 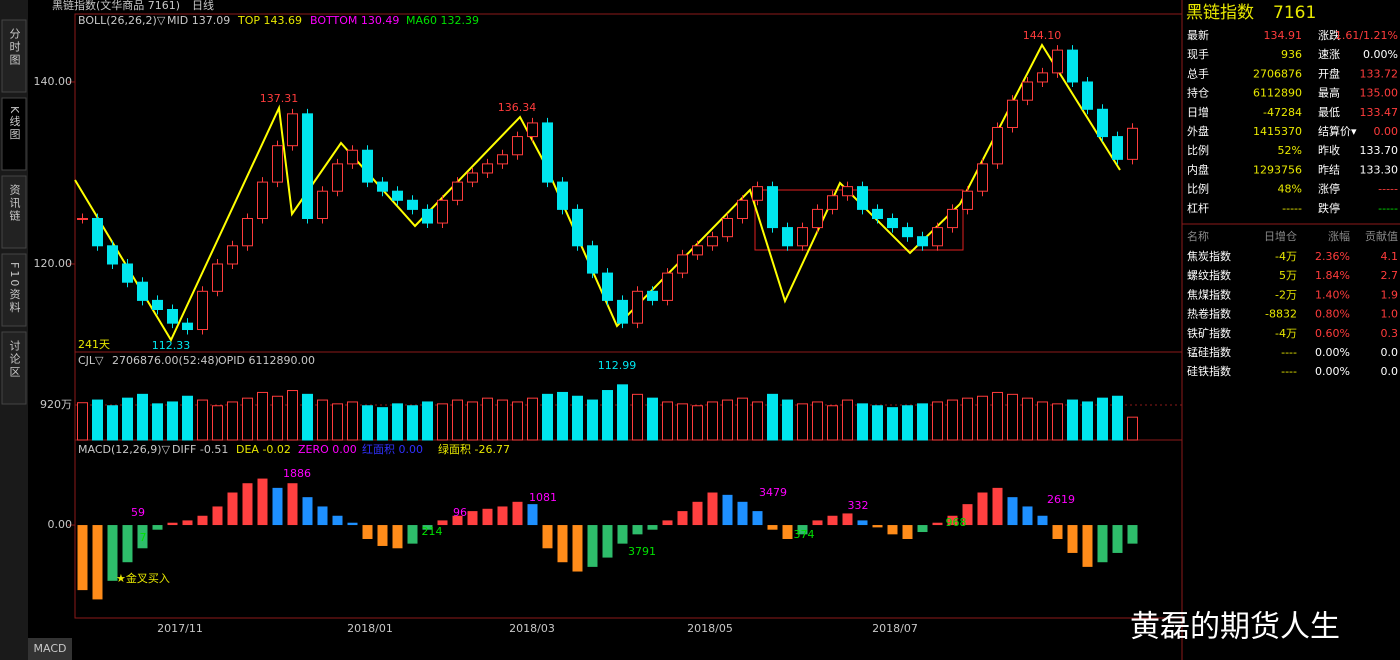 I want to click on macd-annotation: 3479, so click(x=773, y=492).